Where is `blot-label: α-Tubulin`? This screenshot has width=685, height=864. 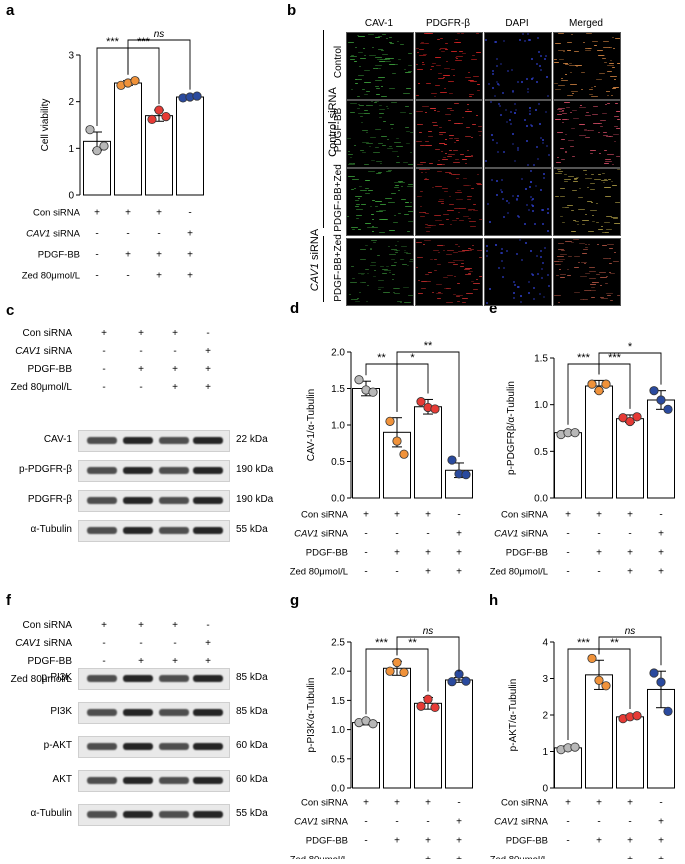
blot-label: α-Tubulin is located at coordinates (51, 529).